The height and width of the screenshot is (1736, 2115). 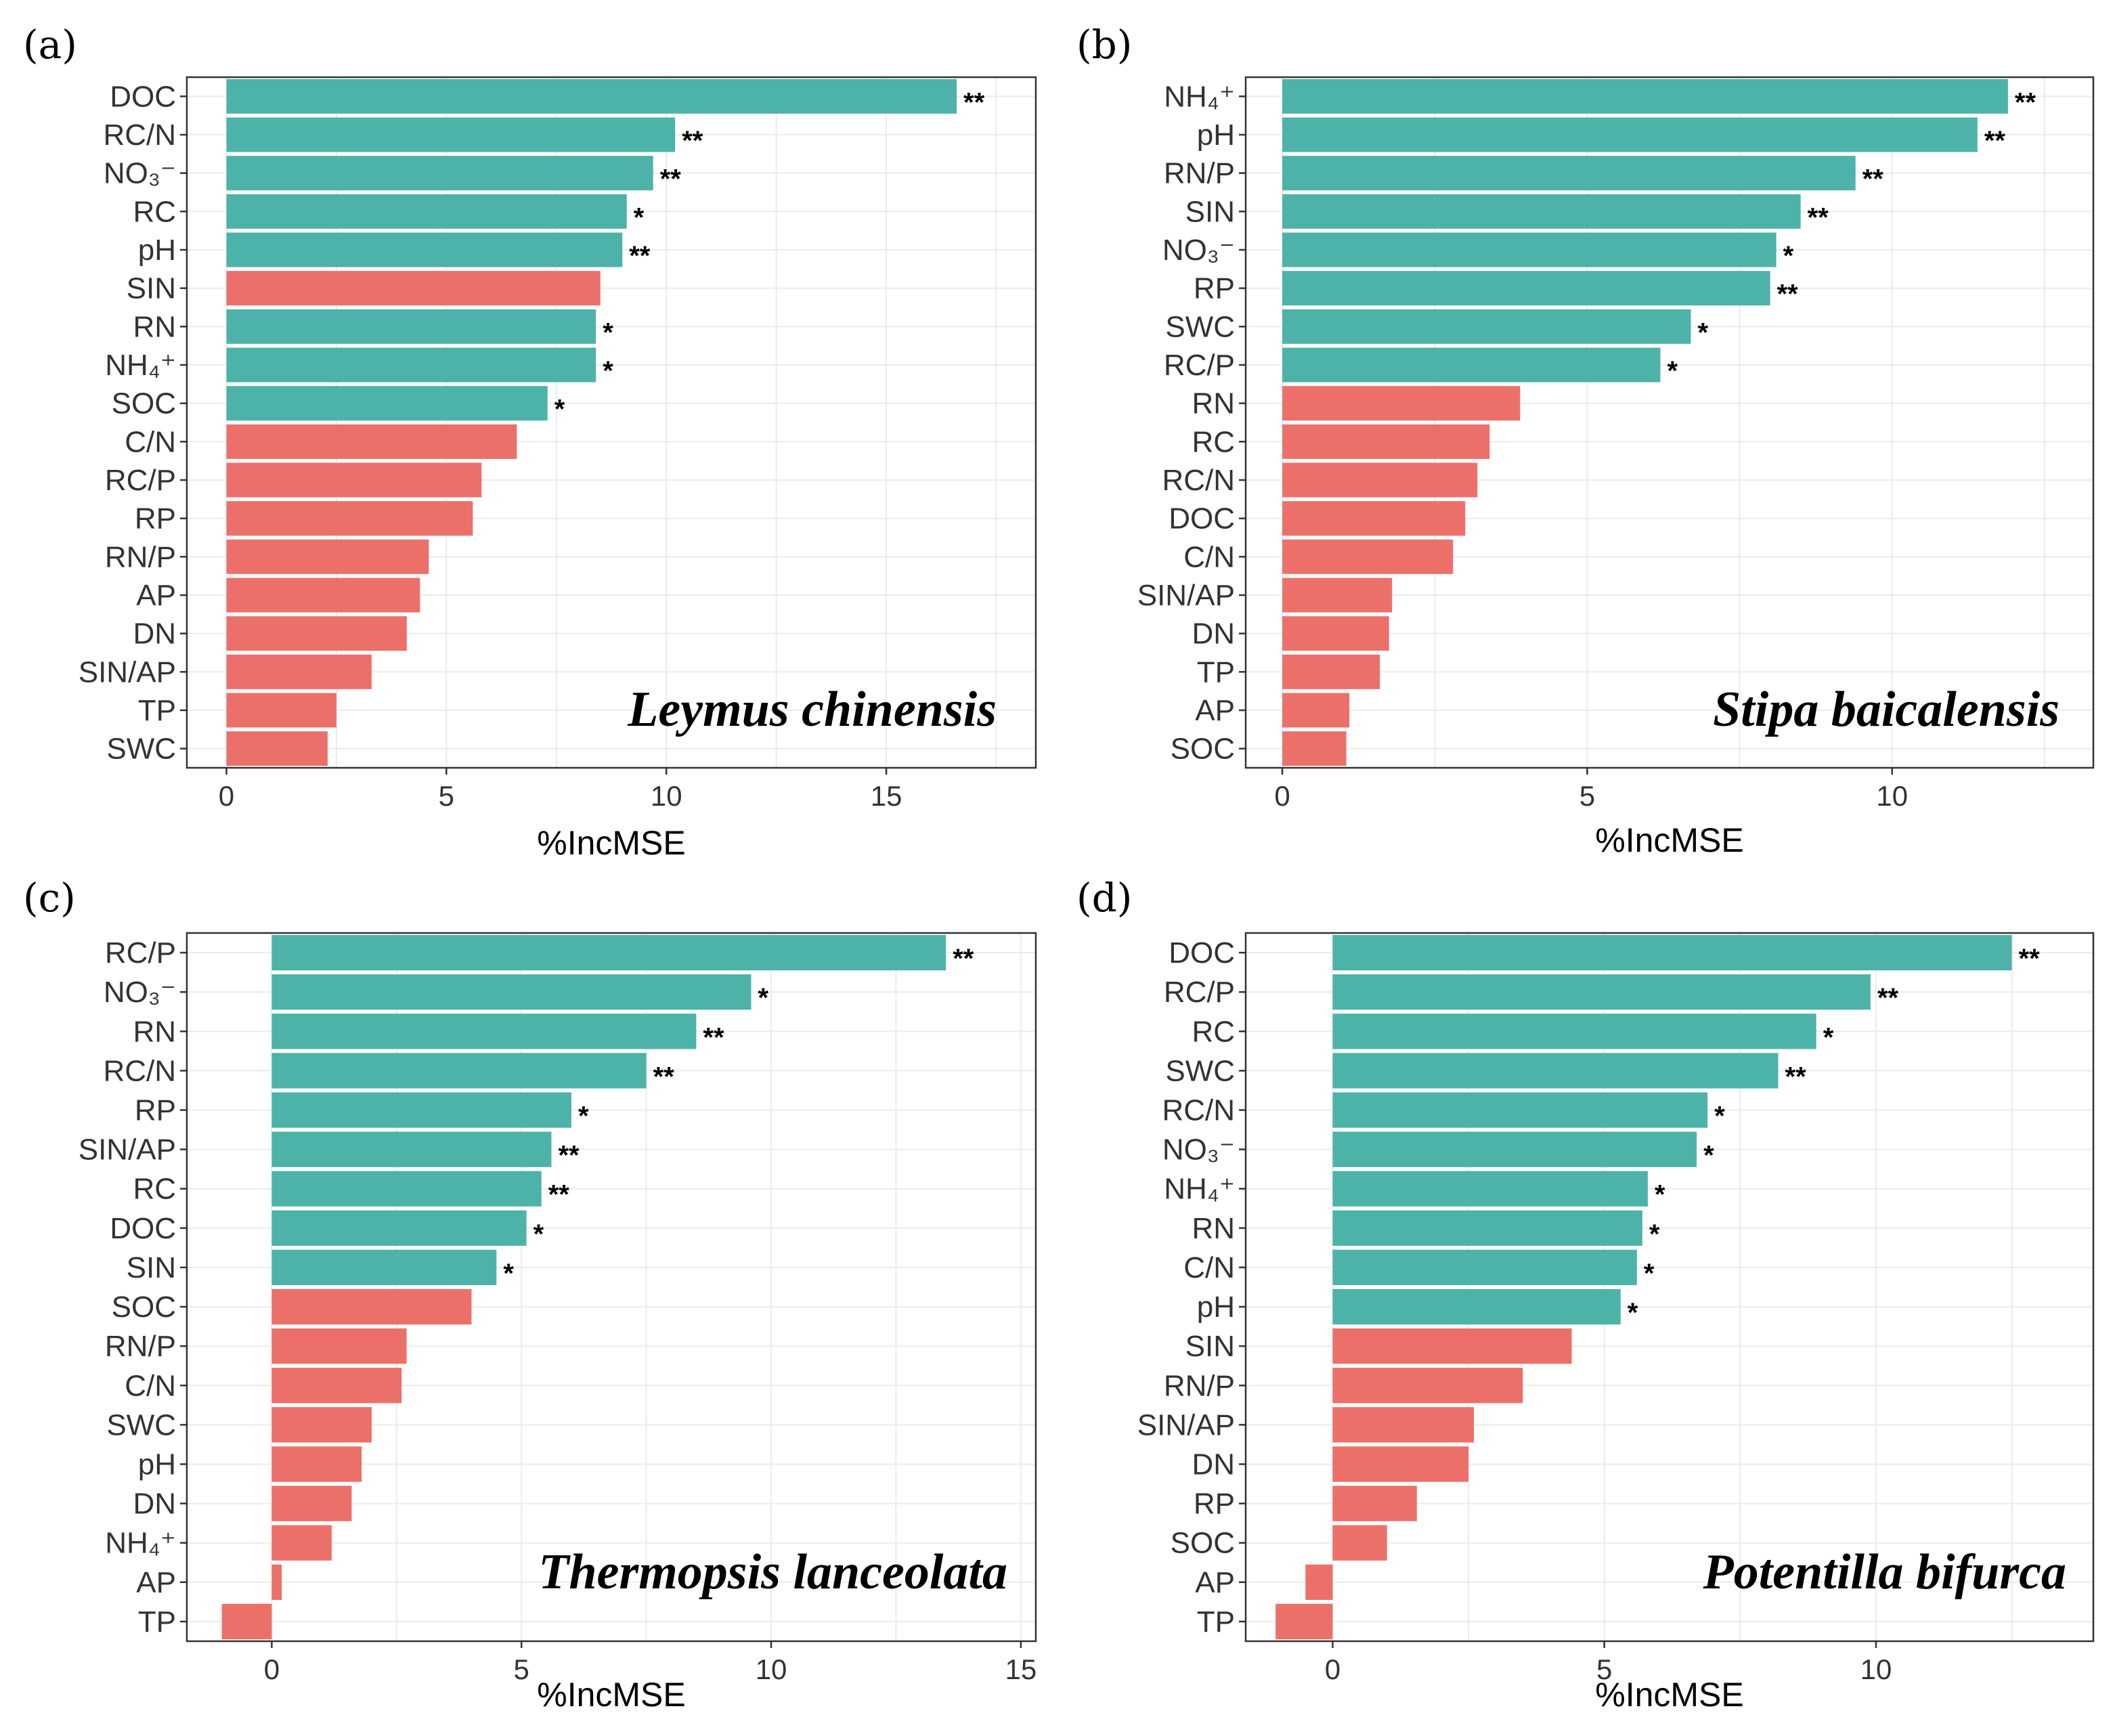 I want to click on species-title: Thermopsis lanceolata, so click(x=772, y=1572).